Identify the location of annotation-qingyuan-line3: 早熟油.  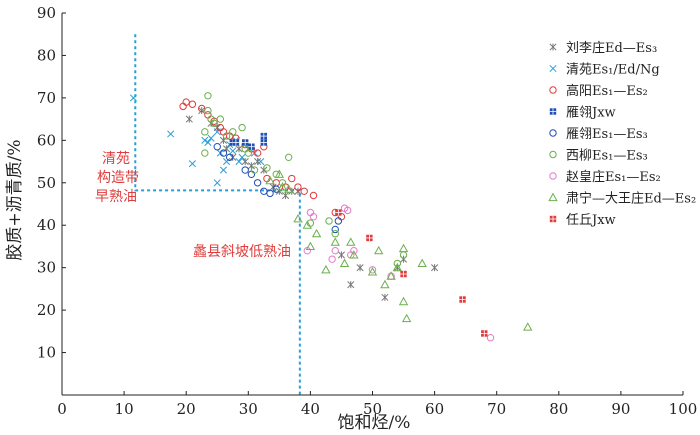
(116, 197).